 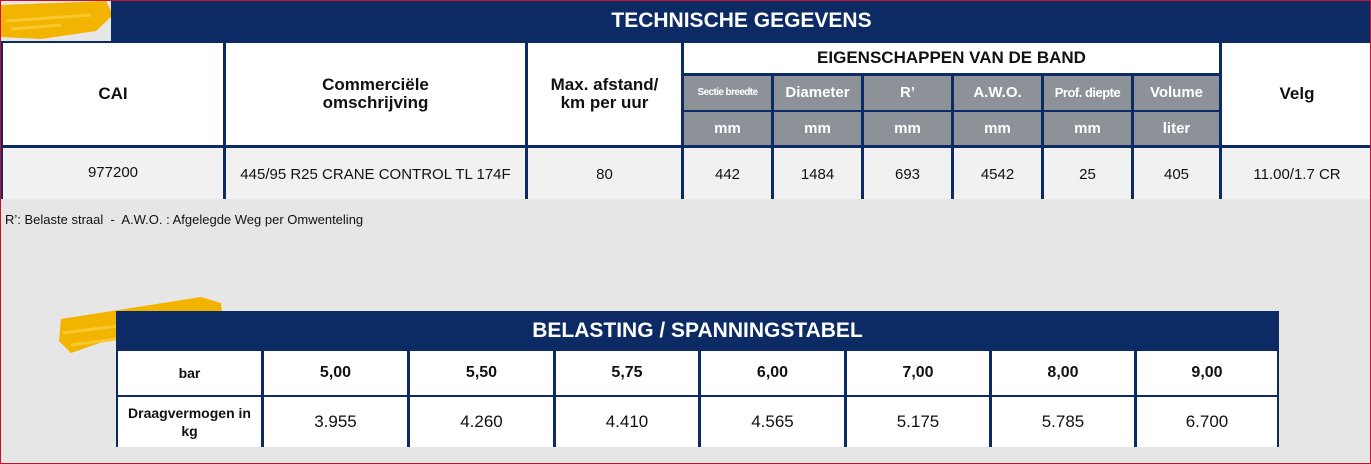 What do you see at coordinates (1207, 373) in the screenshot?
I see `pressure-cell: 9,00` at bounding box center [1207, 373].